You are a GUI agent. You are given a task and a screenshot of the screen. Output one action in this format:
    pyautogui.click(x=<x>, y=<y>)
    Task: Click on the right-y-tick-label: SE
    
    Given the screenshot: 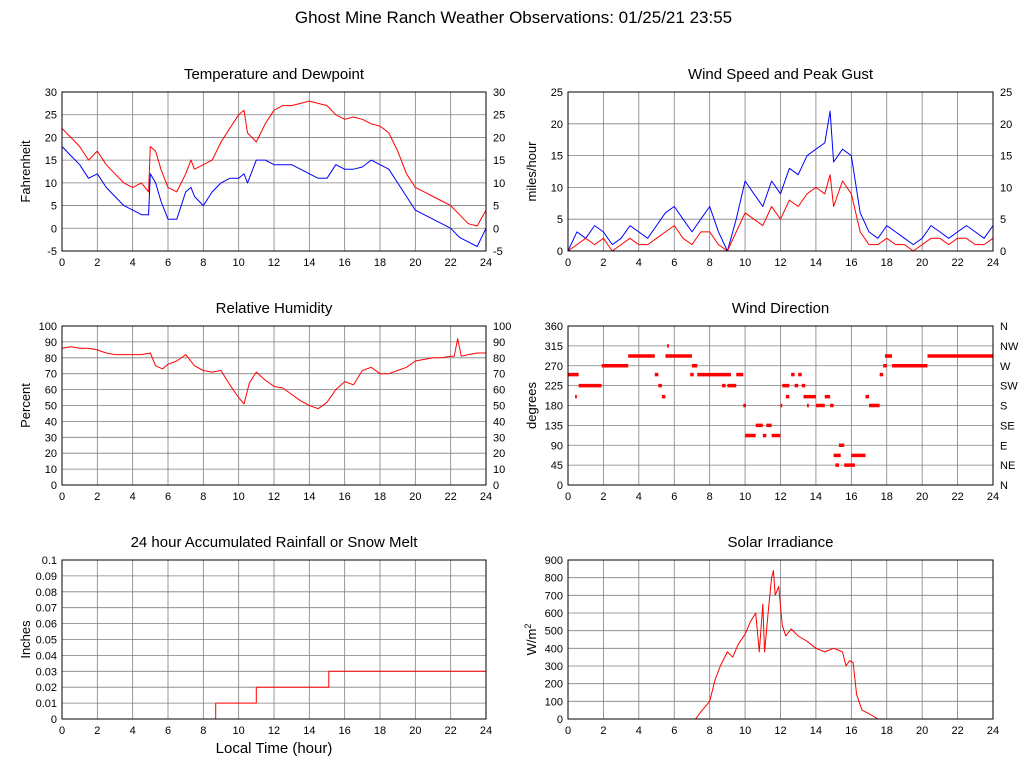 What is the action you would take?
    pyautogui.click(x=1007, y=426)
    